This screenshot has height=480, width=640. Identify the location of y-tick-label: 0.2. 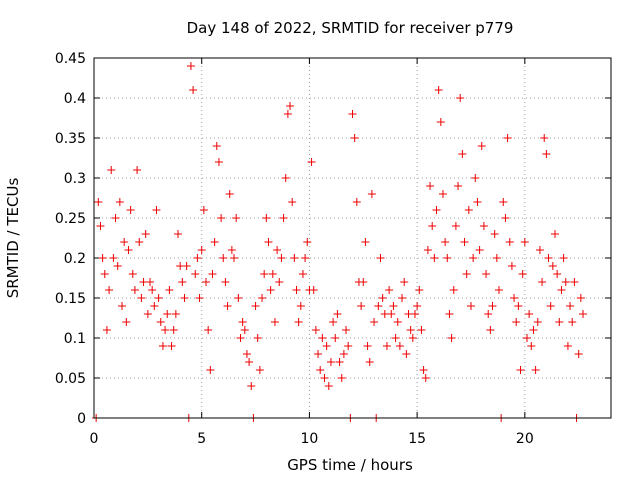
(75, 259).